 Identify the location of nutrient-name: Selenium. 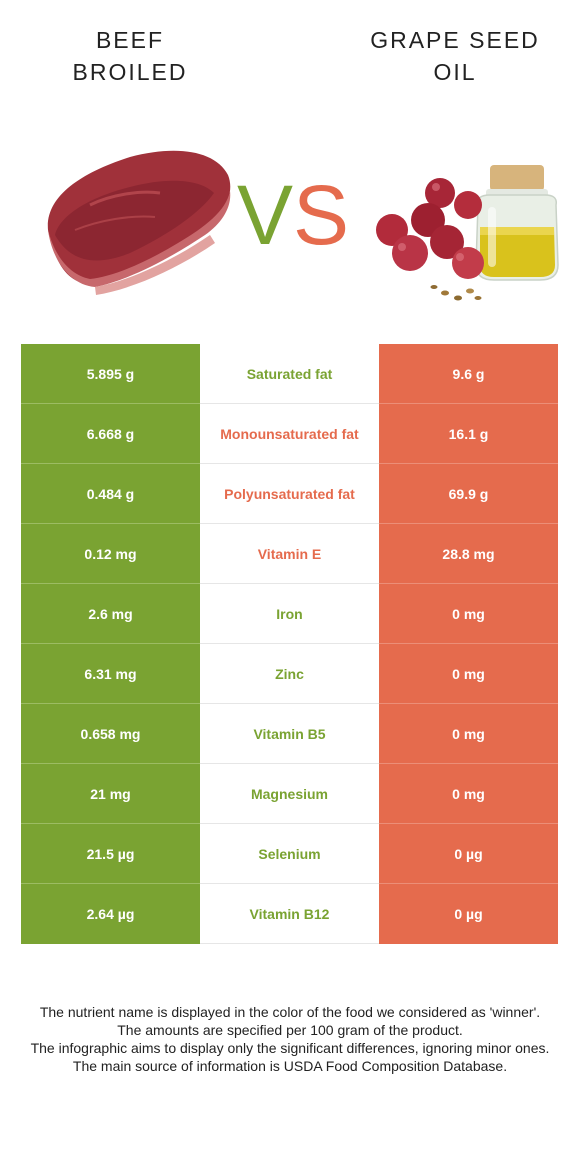
(289, 854).